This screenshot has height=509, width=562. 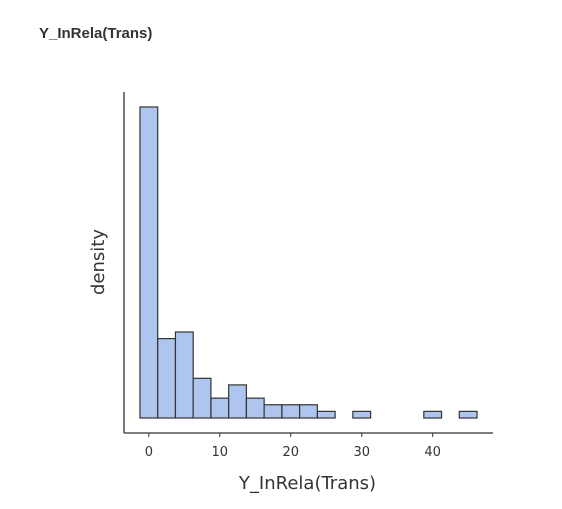 I want to click on x-axis-ticks: 0 10 20 30 40, so click(x=293, y=446).